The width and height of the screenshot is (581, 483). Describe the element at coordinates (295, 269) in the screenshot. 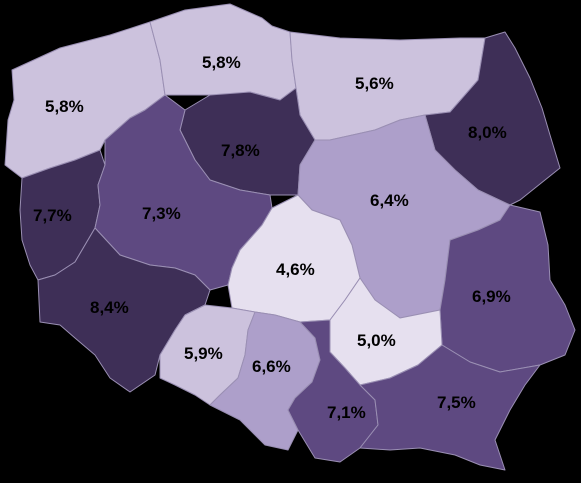

I see `region-label-lodzkie: 4,6%` at that location.